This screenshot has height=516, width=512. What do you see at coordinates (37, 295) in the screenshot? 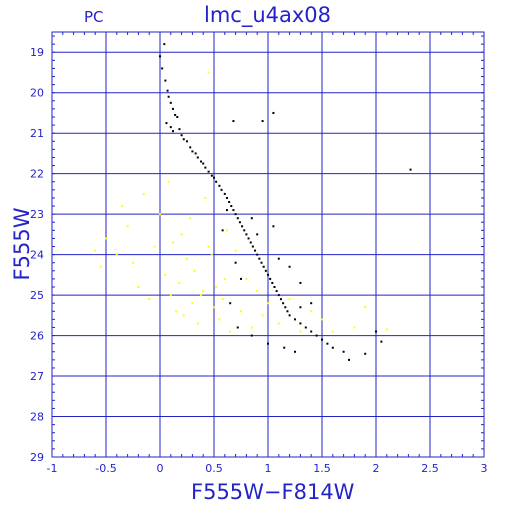
I see `y-tick-label: 25` at bounding box center [37, 295].